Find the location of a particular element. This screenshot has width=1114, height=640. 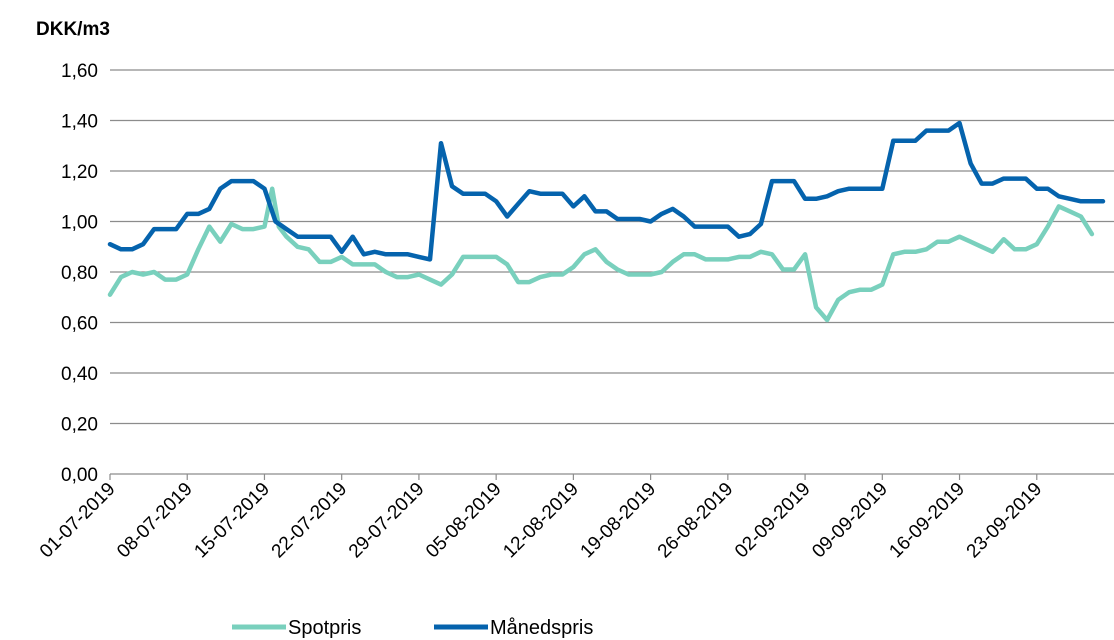

x-tick-label: 26-08-2019 is located at coordinates (696, 521).